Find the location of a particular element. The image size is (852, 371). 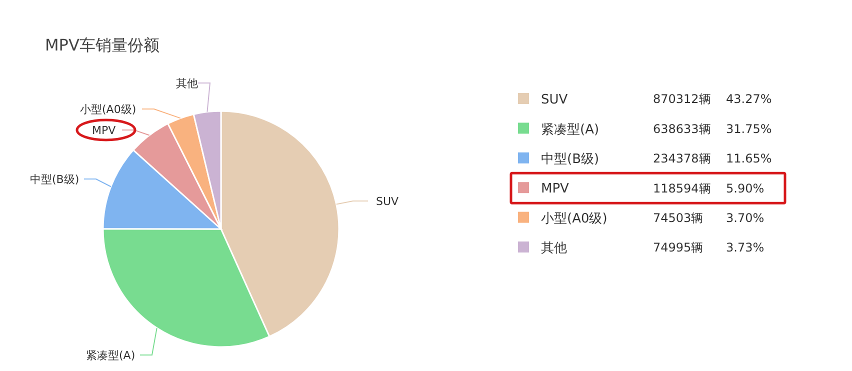

text: 234378辆 11.65% is located at coordinates (712, 159).